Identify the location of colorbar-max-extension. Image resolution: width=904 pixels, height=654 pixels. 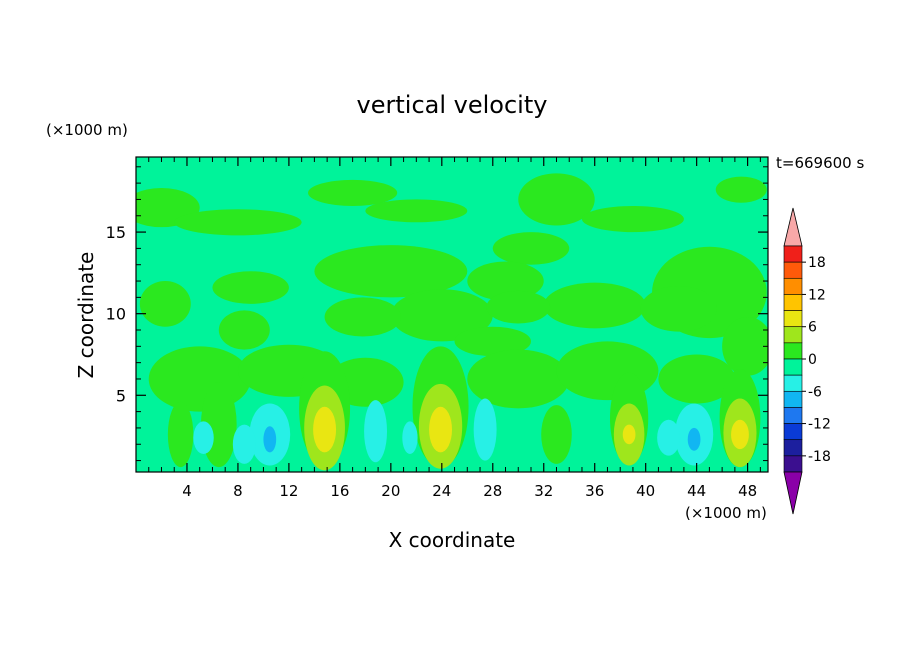
(793, 227).